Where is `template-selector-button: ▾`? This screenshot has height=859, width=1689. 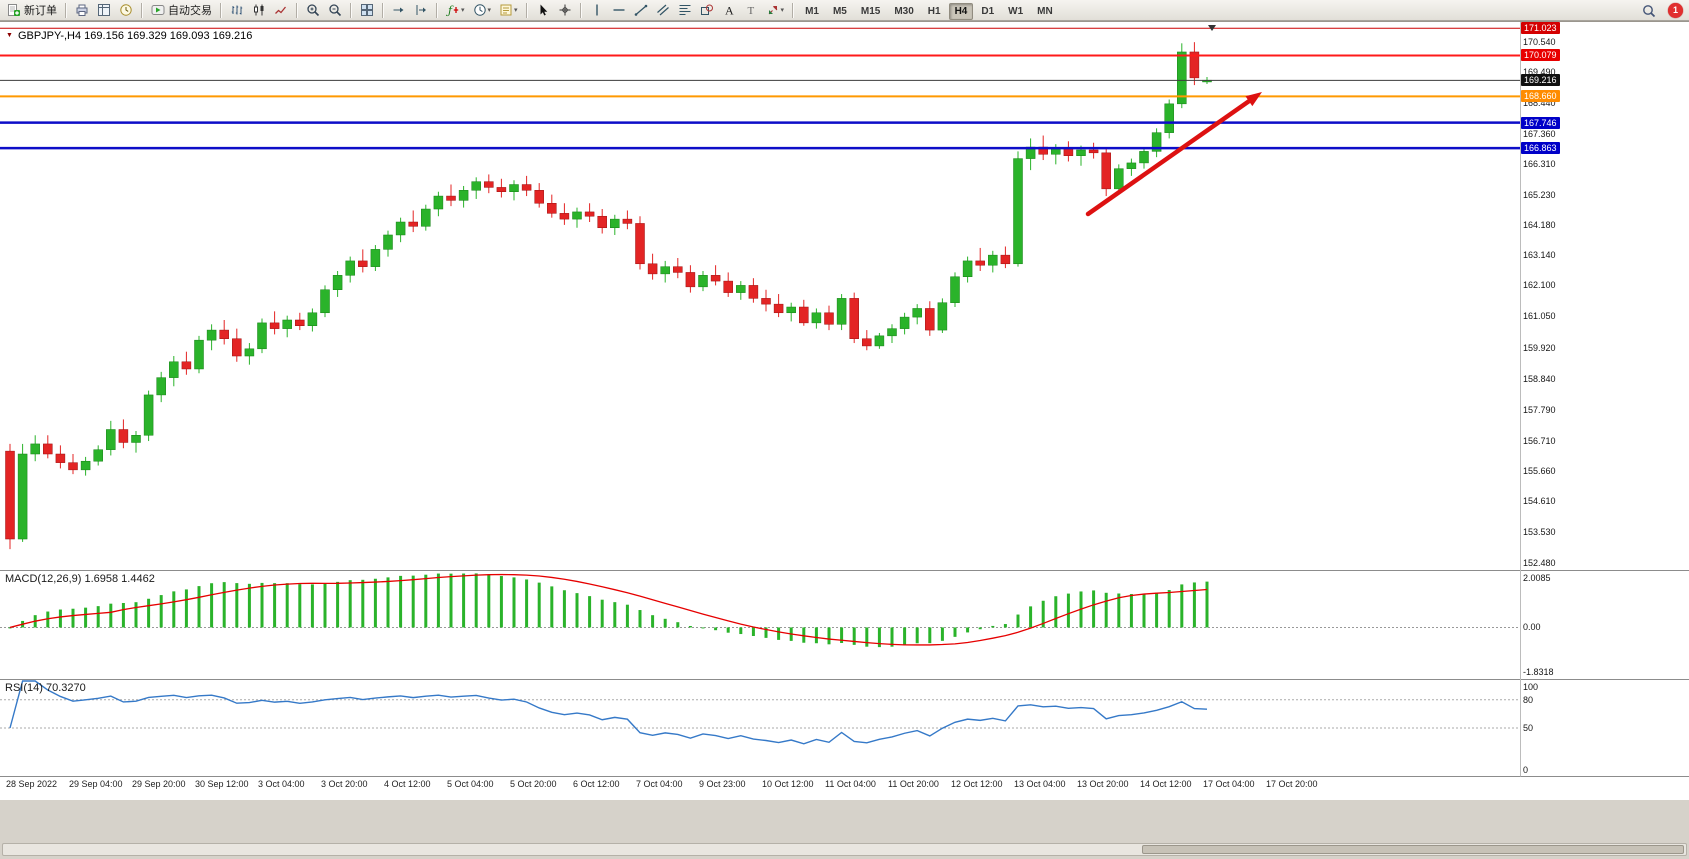 template-selector-button: ▾ is located at coordinates (508, 10).